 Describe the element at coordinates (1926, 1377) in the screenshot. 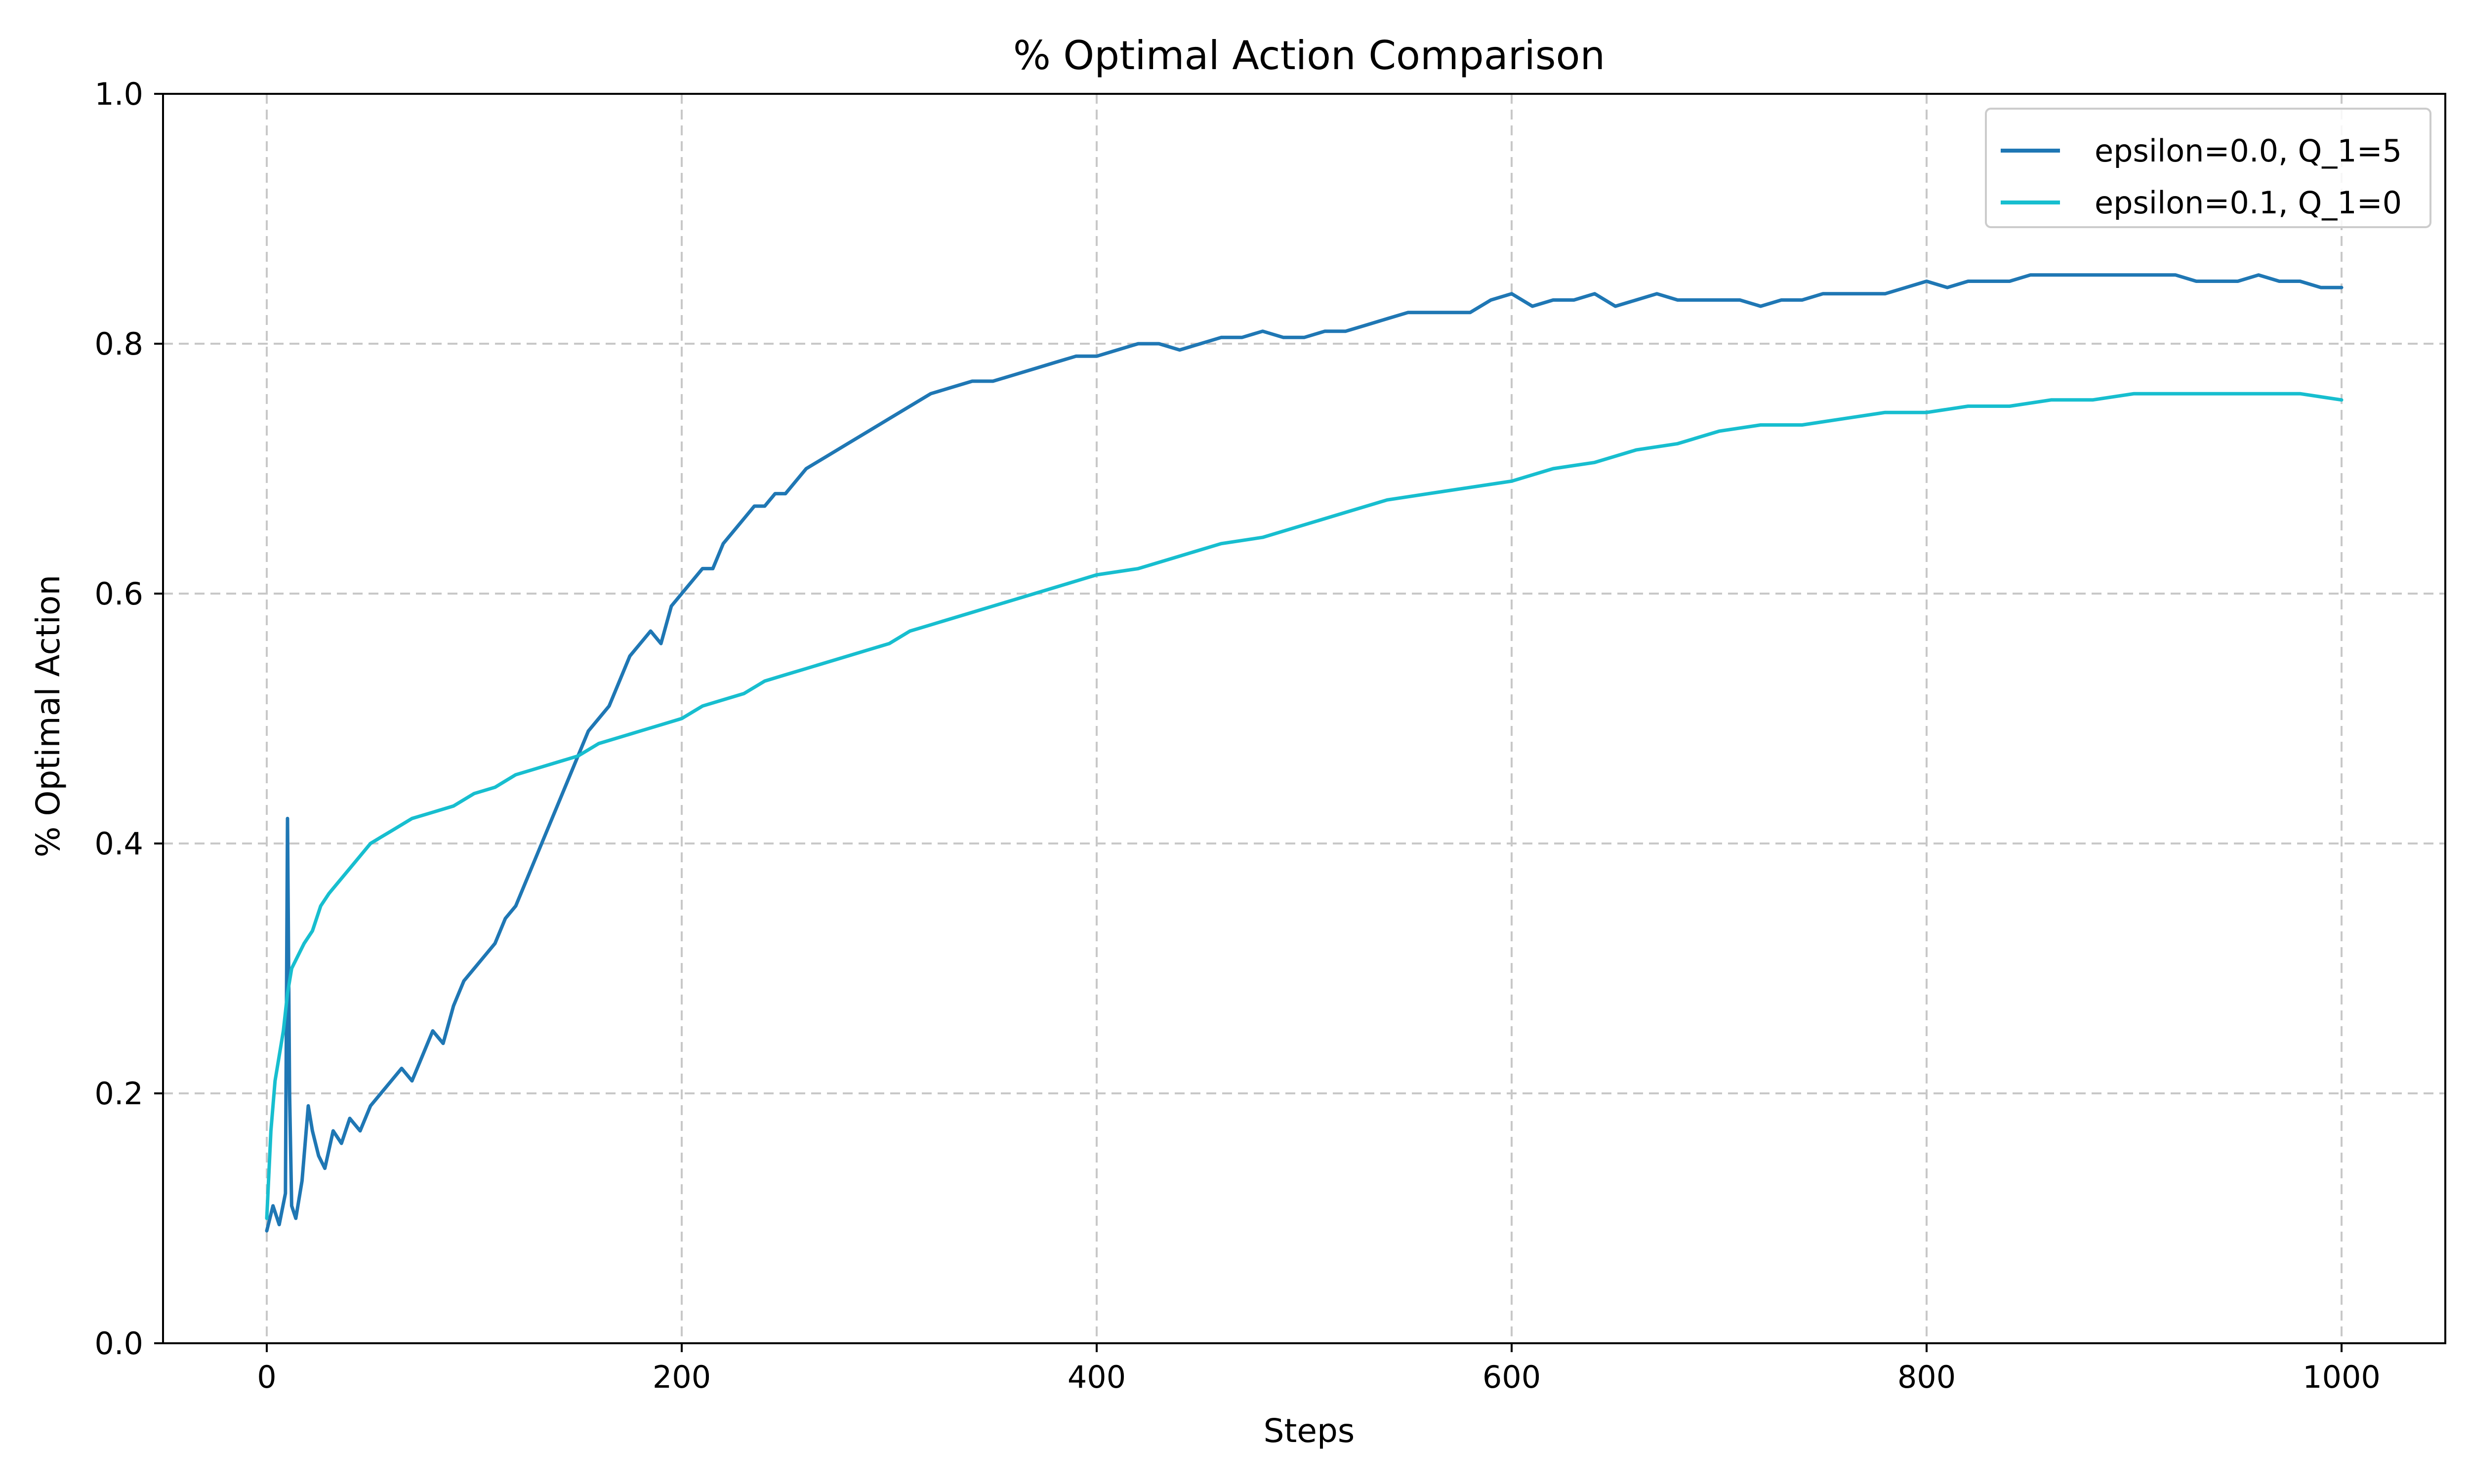

I see `x-tick-label: 800` at that location.